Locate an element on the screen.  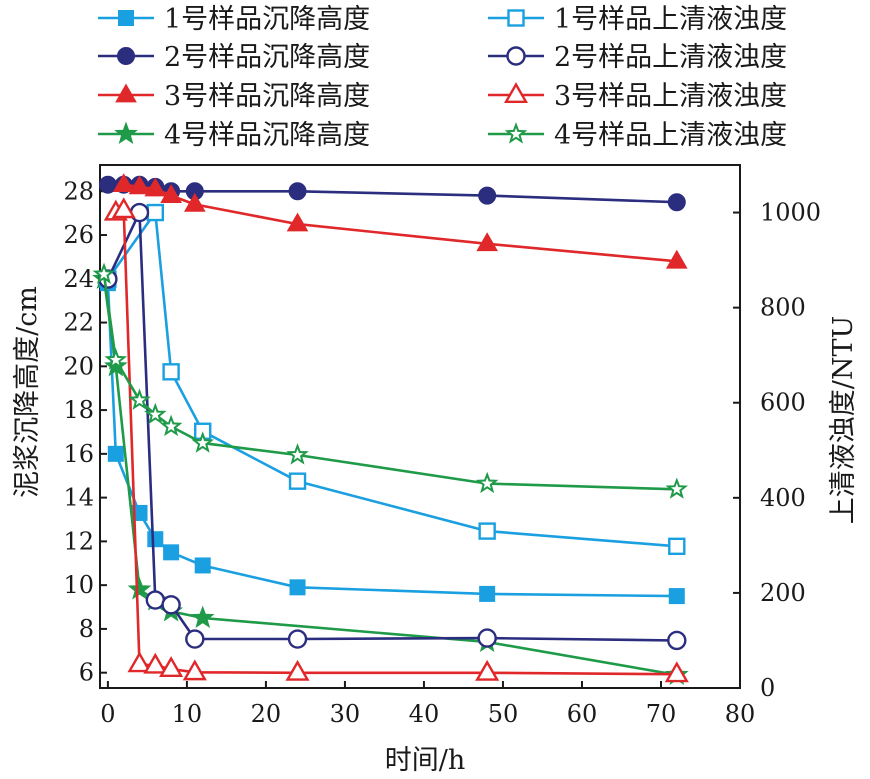
legend-item: 1号样品上清液浊度 is located at coordinates (637, 19).